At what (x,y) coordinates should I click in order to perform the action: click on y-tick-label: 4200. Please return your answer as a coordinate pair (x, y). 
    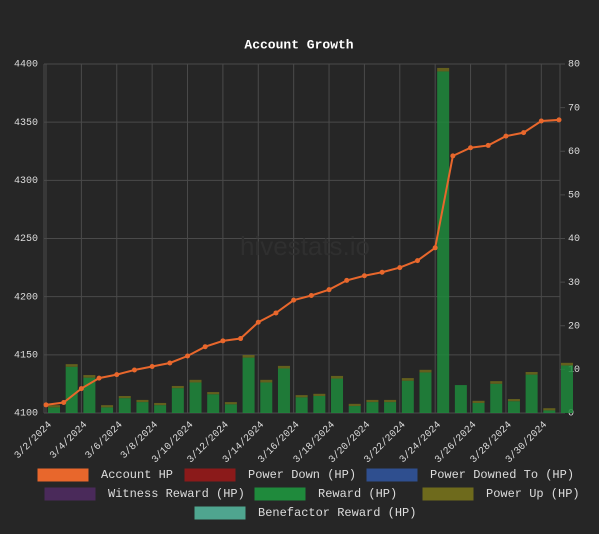
    Looking at the image, I should click on (26, 297).